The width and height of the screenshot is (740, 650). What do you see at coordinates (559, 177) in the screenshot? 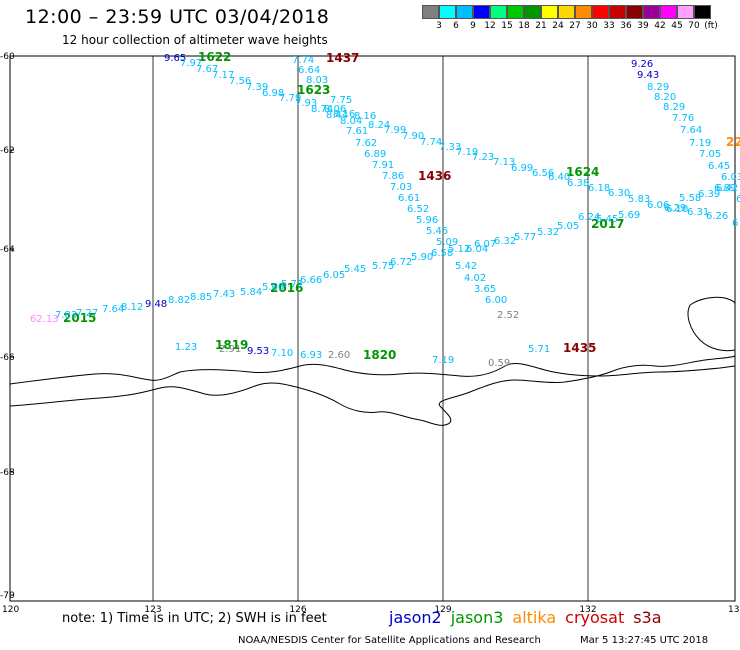
I see `wave-height-value: 6.40` at bounding box center [559, 177].